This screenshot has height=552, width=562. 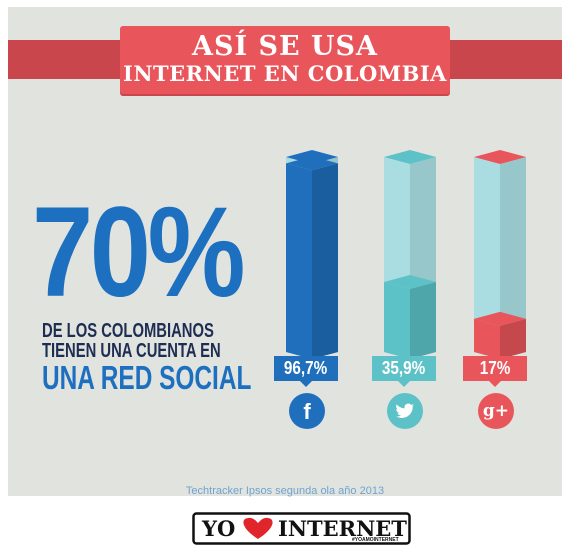 I want to click on logo-frame, so click(x=301, y=528).